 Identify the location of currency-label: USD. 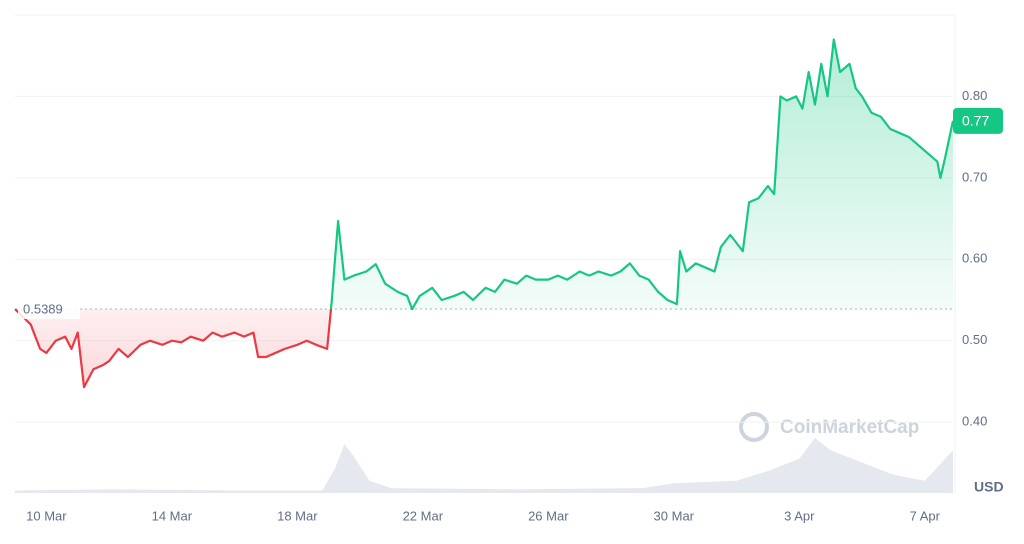
(989, 487).